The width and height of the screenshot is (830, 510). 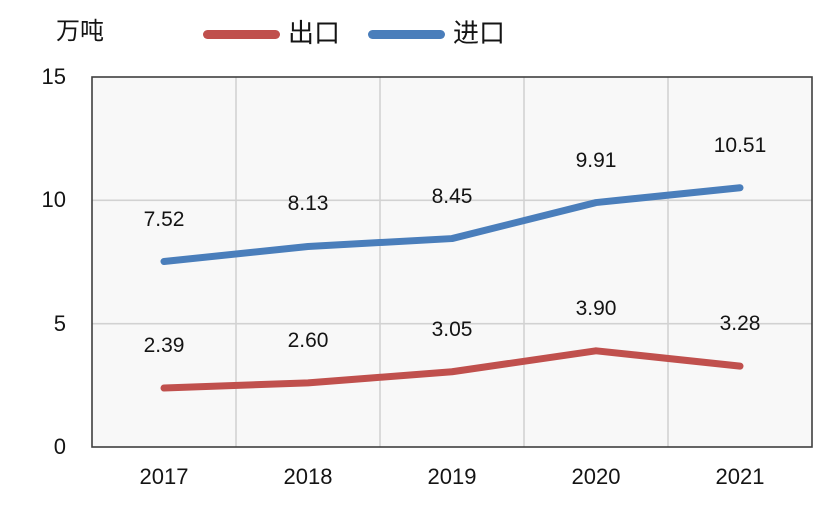 I want to click on legend-label-export: 出口, so click(x=314, y=33).